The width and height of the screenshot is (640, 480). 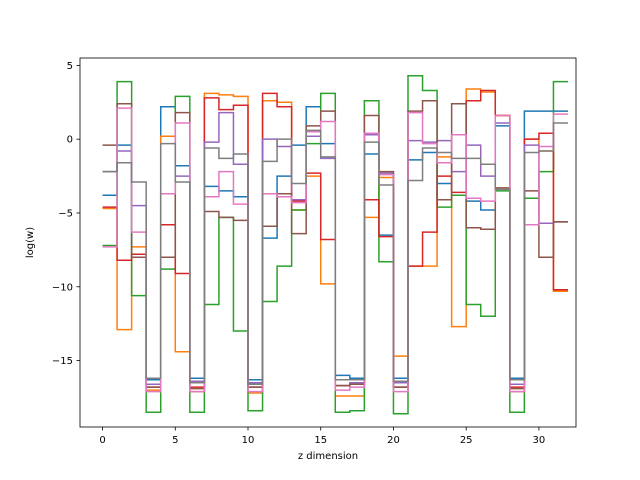 I want to click on x-tick-label: 20, so click(x=393, y=440).